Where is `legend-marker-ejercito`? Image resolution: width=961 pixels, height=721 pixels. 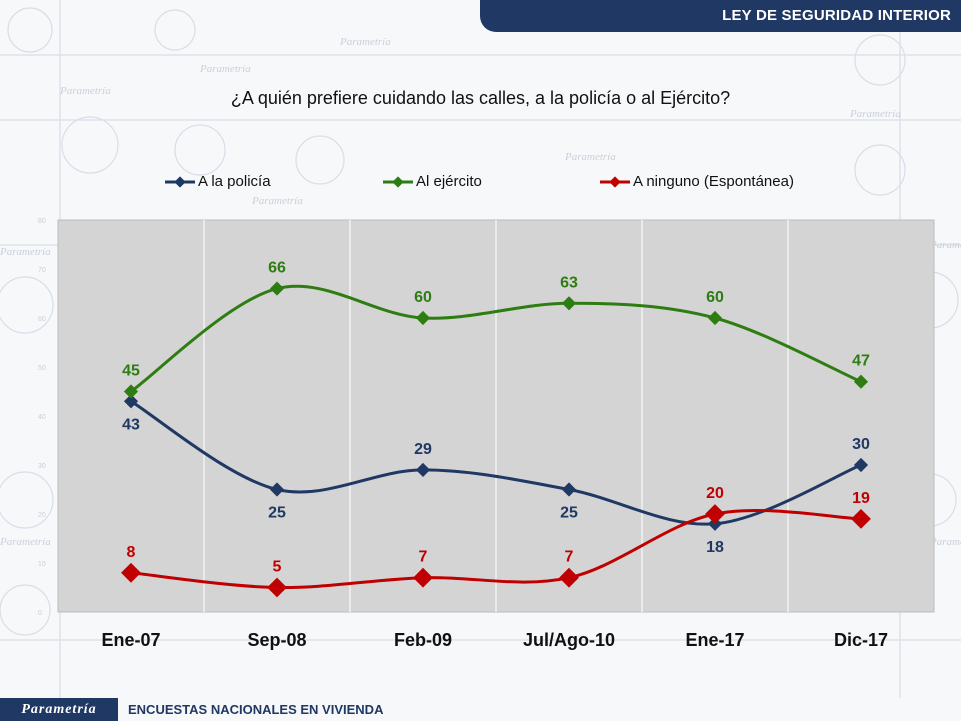 legend-marker-ejercito is located at coordinates (398, 181).